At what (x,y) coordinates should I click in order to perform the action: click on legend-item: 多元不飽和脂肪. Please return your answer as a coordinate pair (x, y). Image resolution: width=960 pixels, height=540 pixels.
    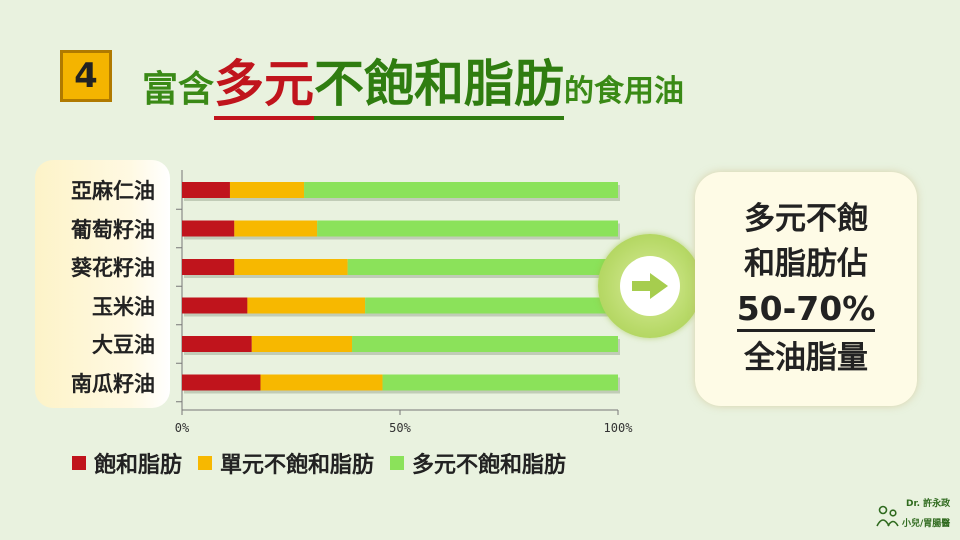
    Looking at the image, I should click on (478, 463).